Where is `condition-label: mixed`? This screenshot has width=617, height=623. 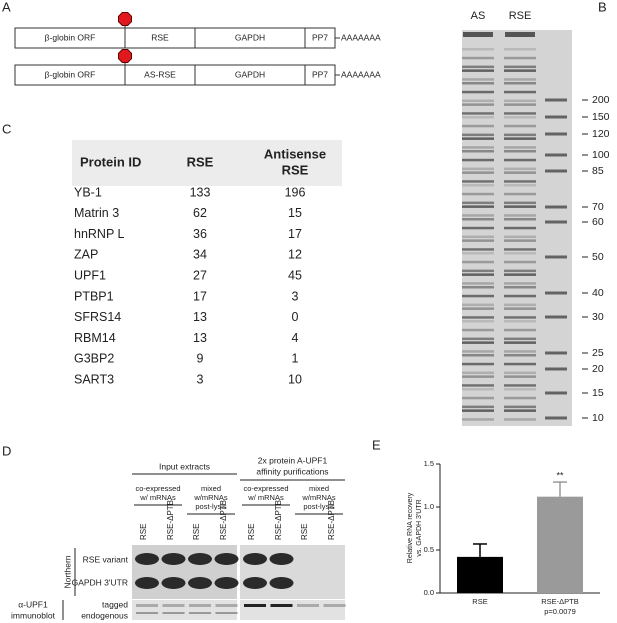
condition-label: mixed is located at coordinates (319, 488).